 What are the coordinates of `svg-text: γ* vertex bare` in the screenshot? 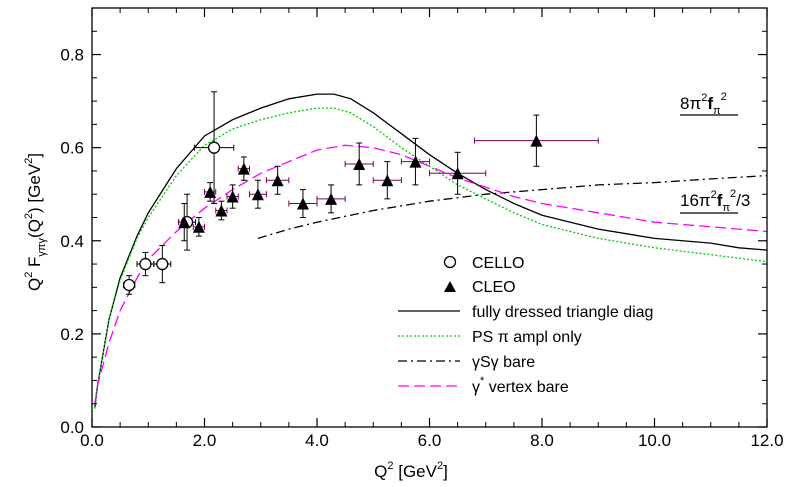 It's located at (520, 385).